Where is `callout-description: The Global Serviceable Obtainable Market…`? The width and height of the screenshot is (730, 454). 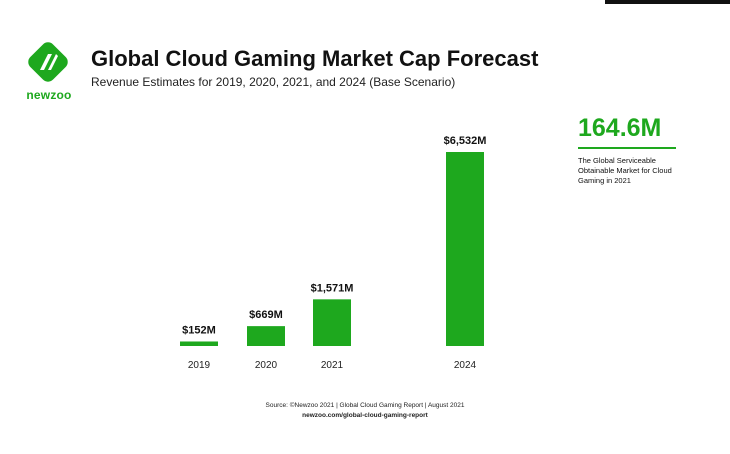
callout-description: The Global Serviceable Obtainable Market… is located at coordinates (625, 170).